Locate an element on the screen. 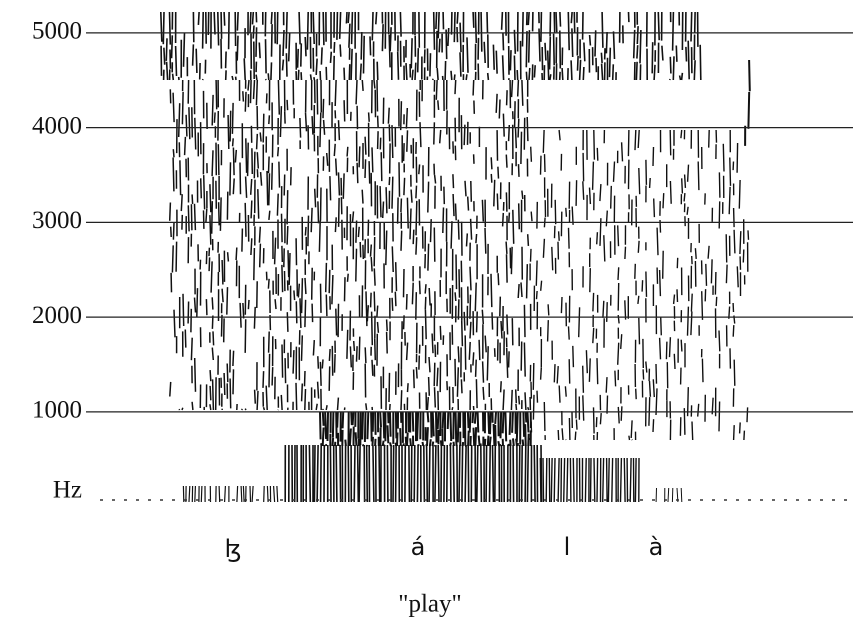 The height and width of the screenshot is (630, 853). y-tick-label: 2000 is located at coordinates (57, 315).